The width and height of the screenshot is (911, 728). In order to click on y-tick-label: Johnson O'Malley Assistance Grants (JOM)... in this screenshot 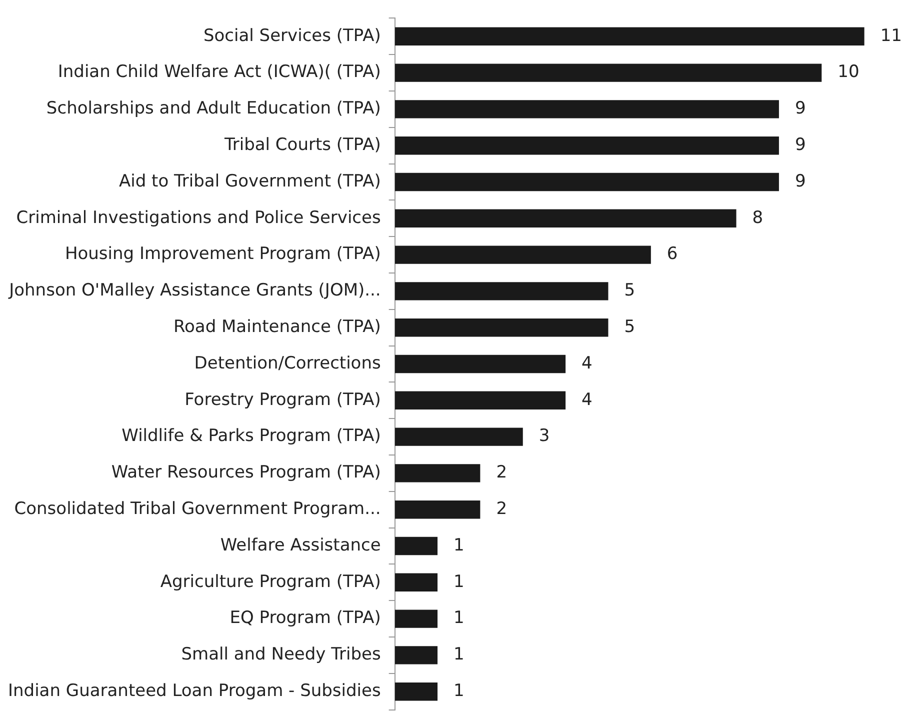, I will do `click(194, 290)`.